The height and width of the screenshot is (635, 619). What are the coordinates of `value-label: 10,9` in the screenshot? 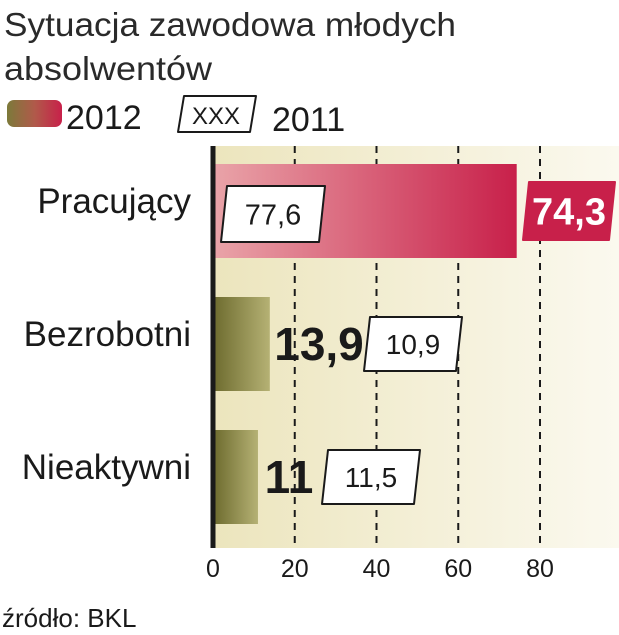 It's located at (413, 344).